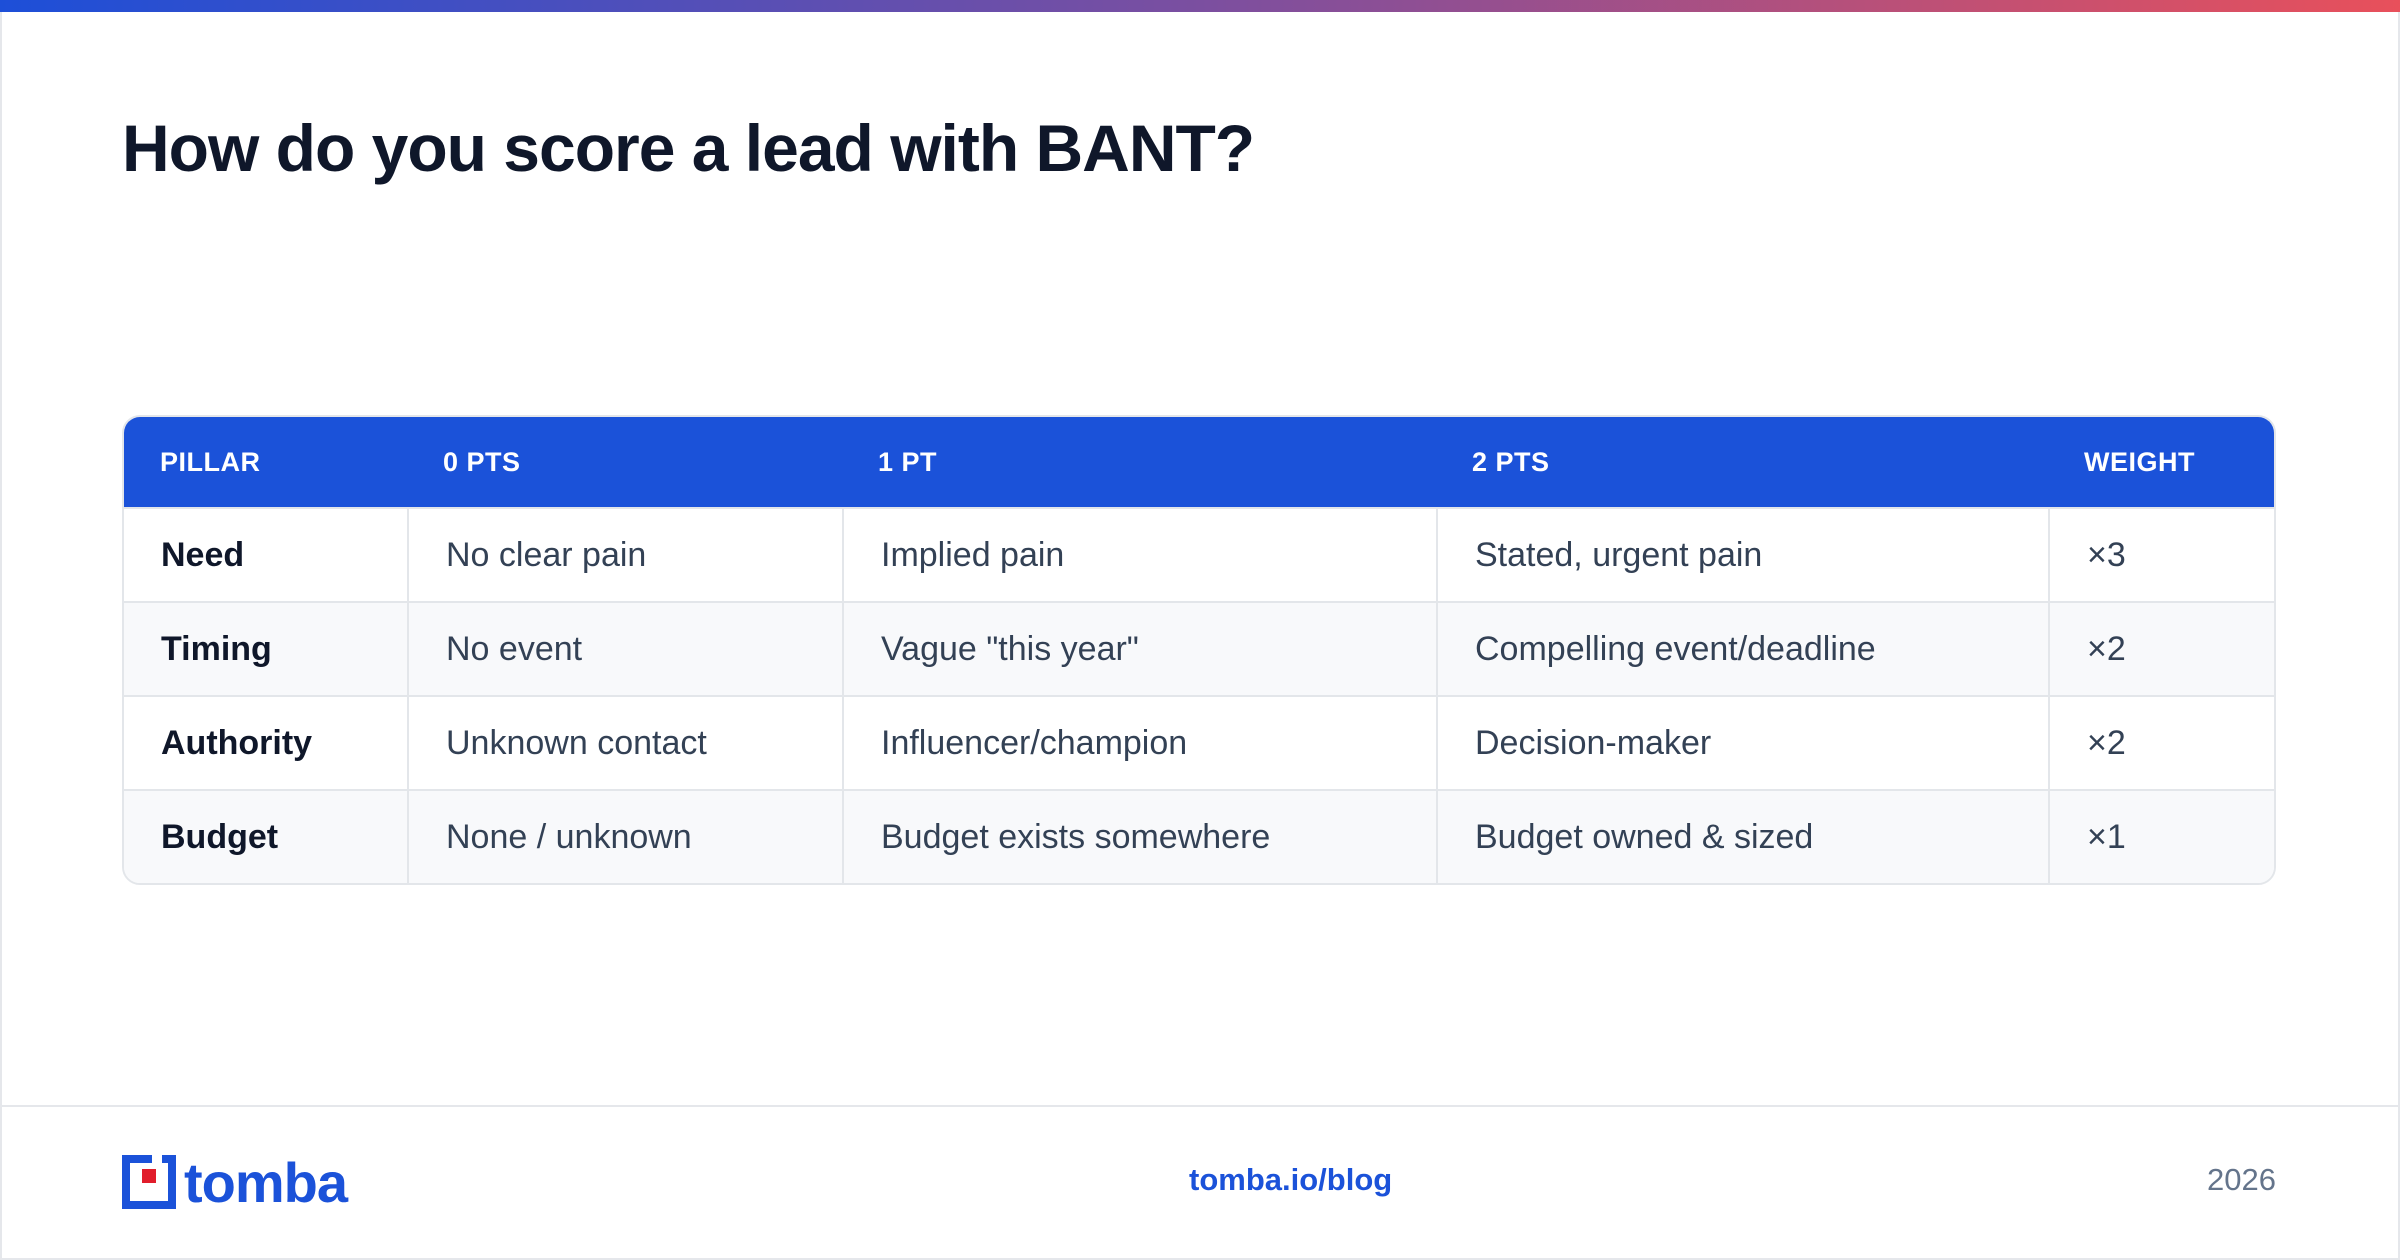 The width and height of the screenshot is (2400, 1260). I want to click on column-header: PILLAR, so click(265, 462).